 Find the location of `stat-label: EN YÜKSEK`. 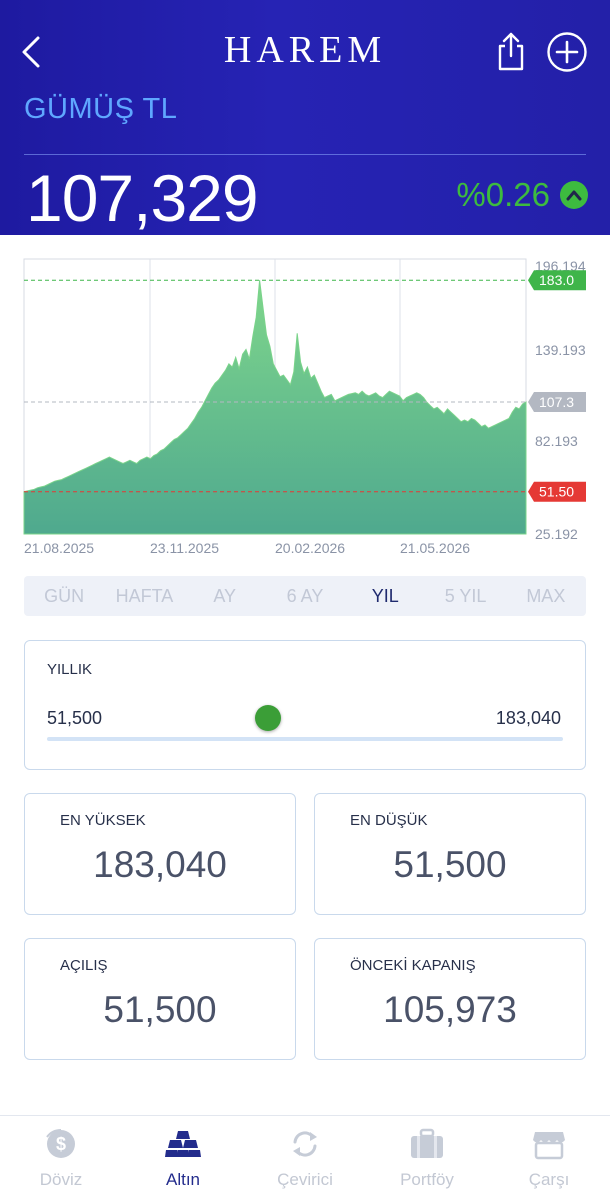

stat-label: EN YÜKSEK is located at coordinates (103, 820).